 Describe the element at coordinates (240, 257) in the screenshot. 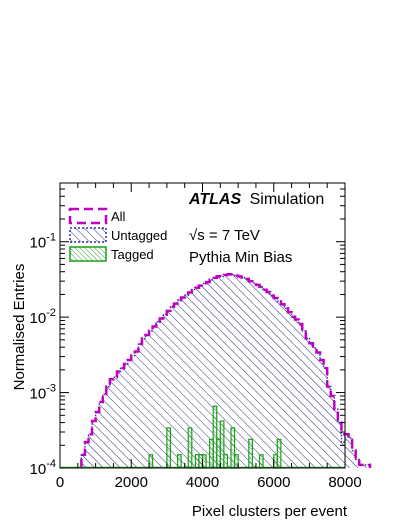

I see `generator-label: Pythia Min Bias` at that location.